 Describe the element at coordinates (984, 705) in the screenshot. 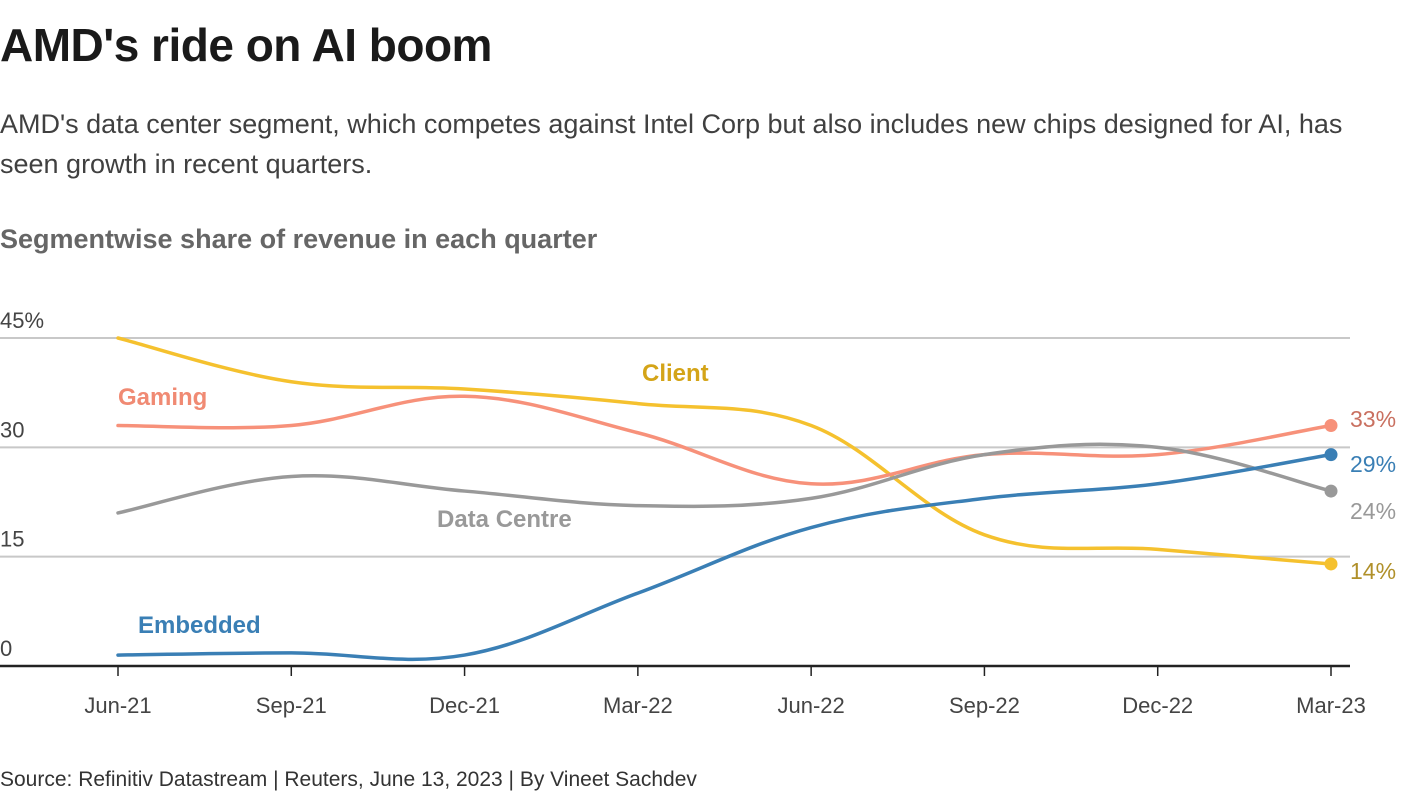

I see `x-tick-label: Sep-22` at that location.